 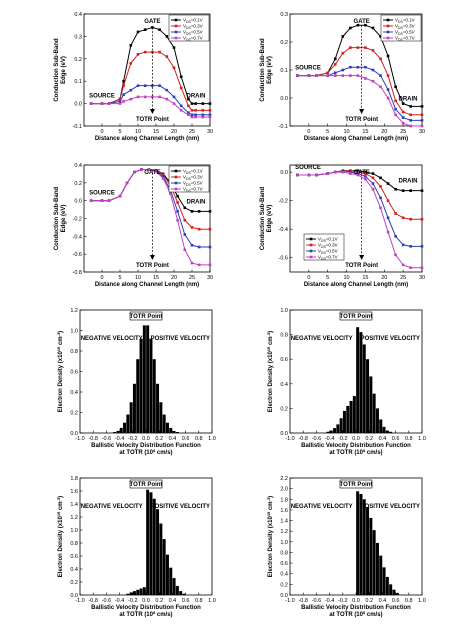 What do you see at coordinates (112, 339) in the screenshot?
I see `negative-velocity-label: NEGATIVE VELOCITY` at bounding box center [112, 339].